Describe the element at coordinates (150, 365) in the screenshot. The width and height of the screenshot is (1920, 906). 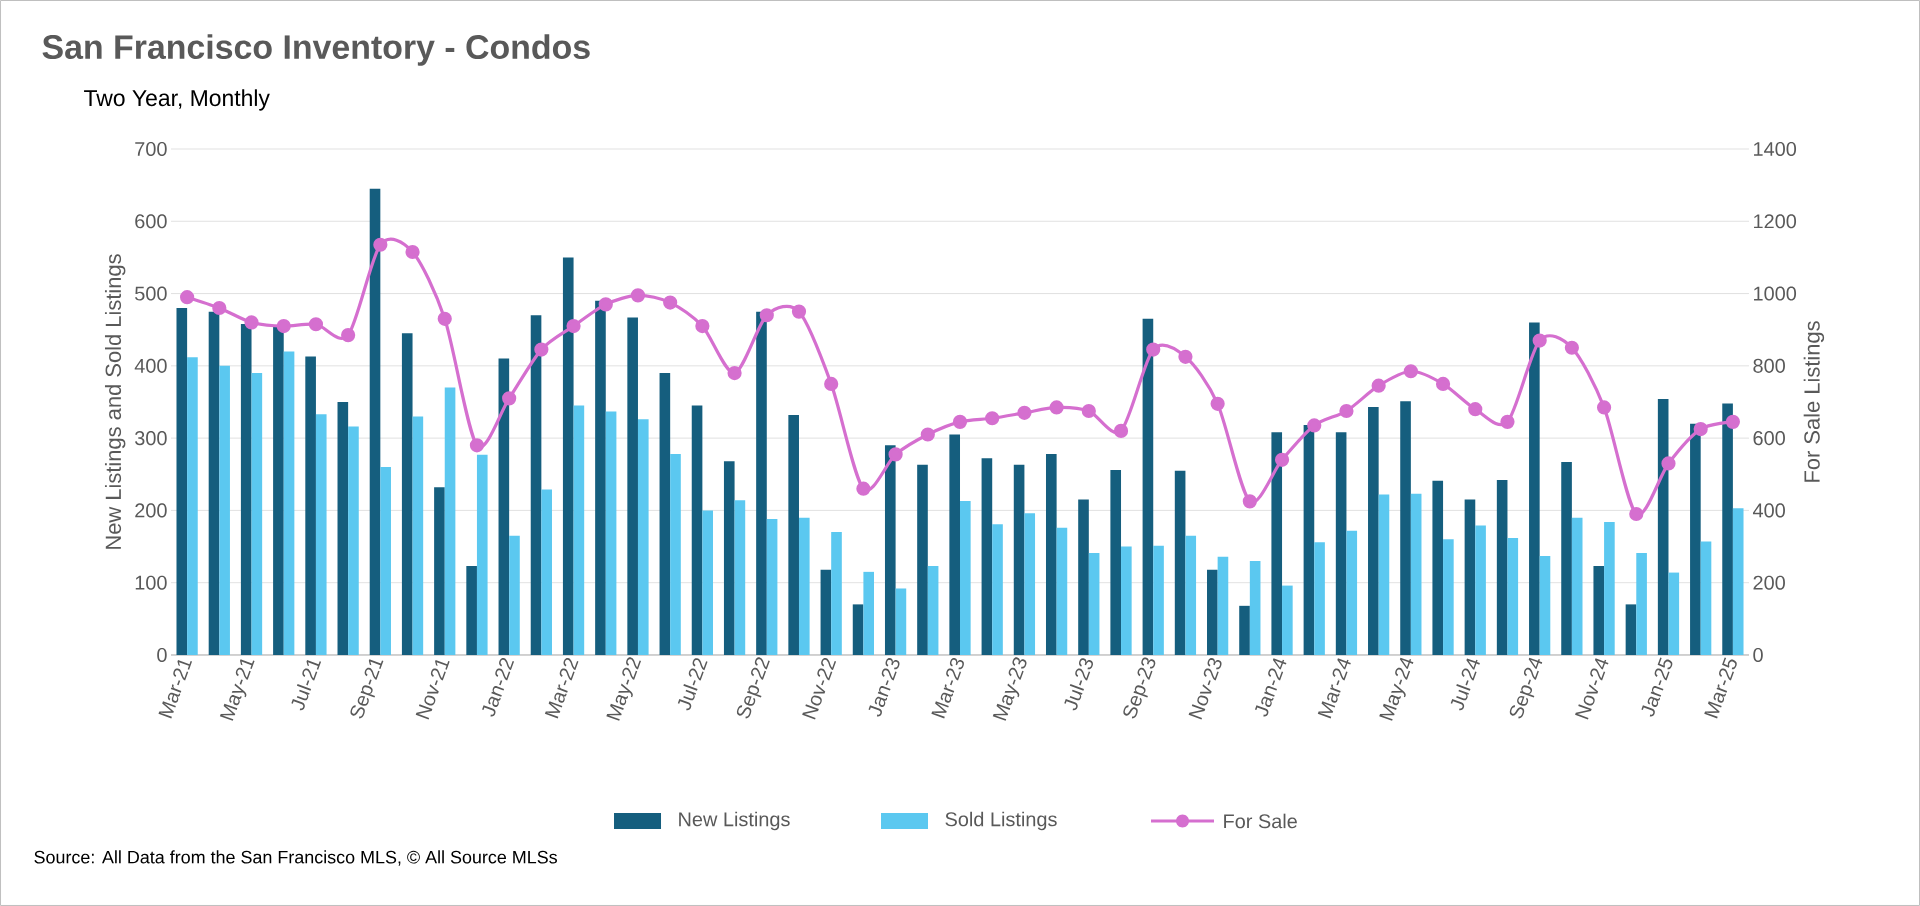
I see `y-tick-label: 400` at that location.